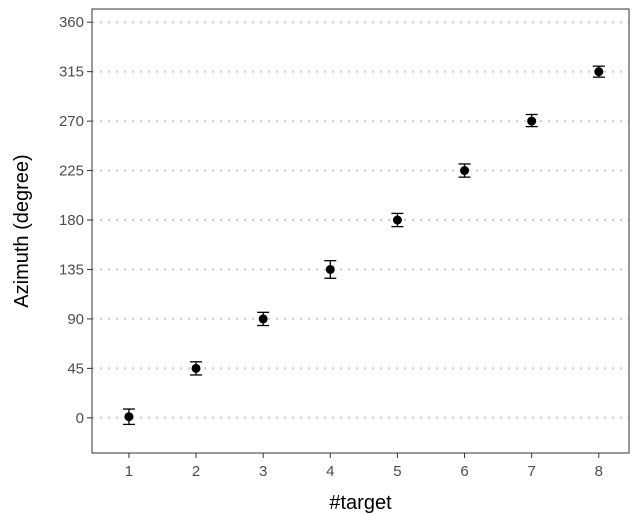  Describe the element at coordinates (71, 121) in the screenshot. I see `y-tick-label: 270` at that location.